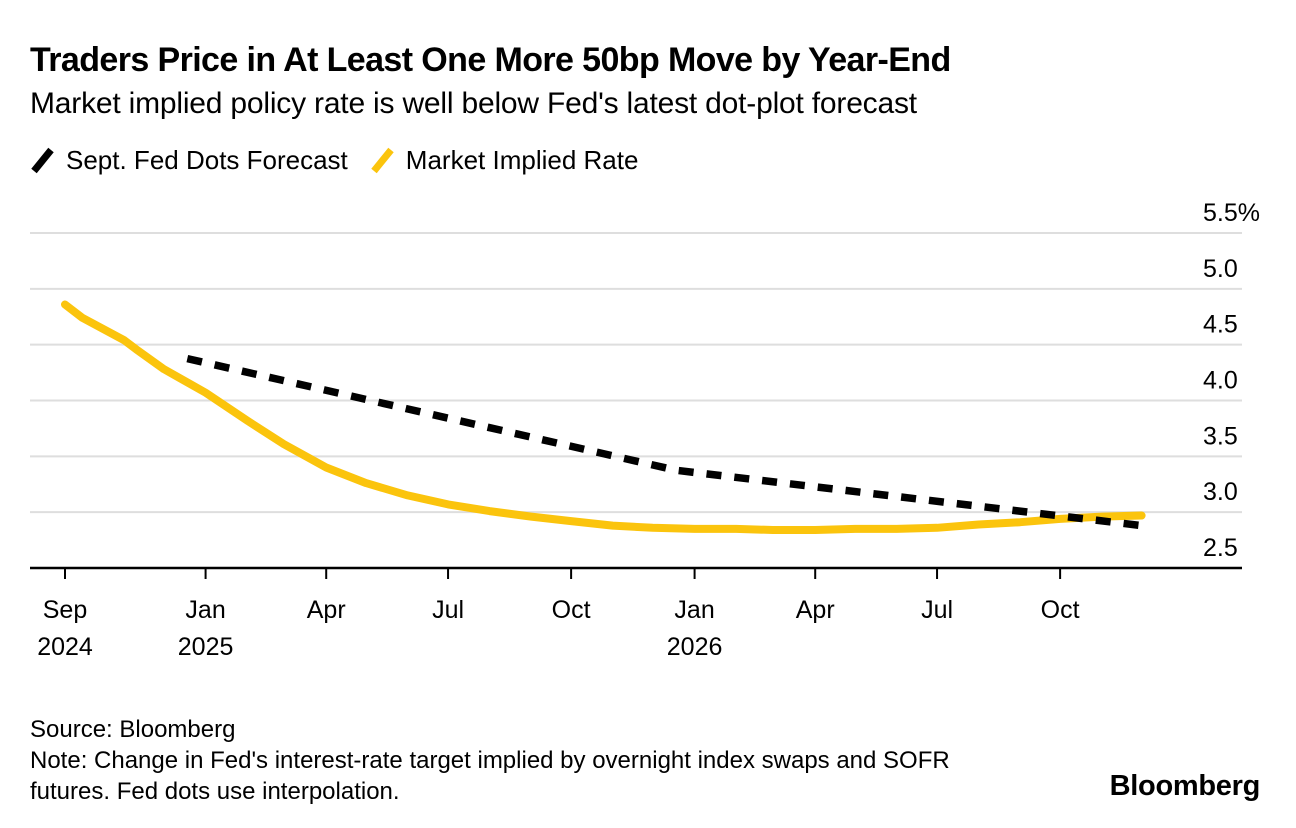  What do you see at coordinates (133, 729) in the screenshot?
I see `source-text: Source: Bloomberg` at bounding box center [133, 729].